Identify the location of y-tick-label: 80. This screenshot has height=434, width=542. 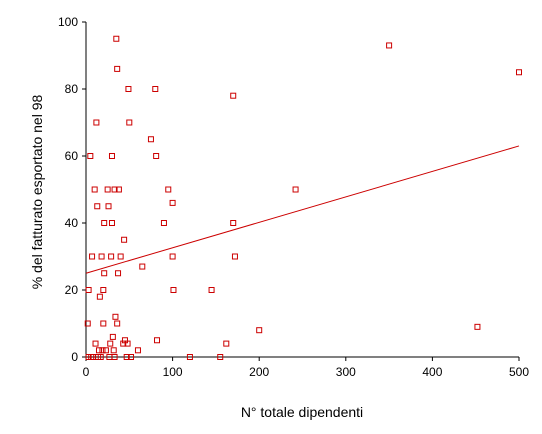
(72, 89).